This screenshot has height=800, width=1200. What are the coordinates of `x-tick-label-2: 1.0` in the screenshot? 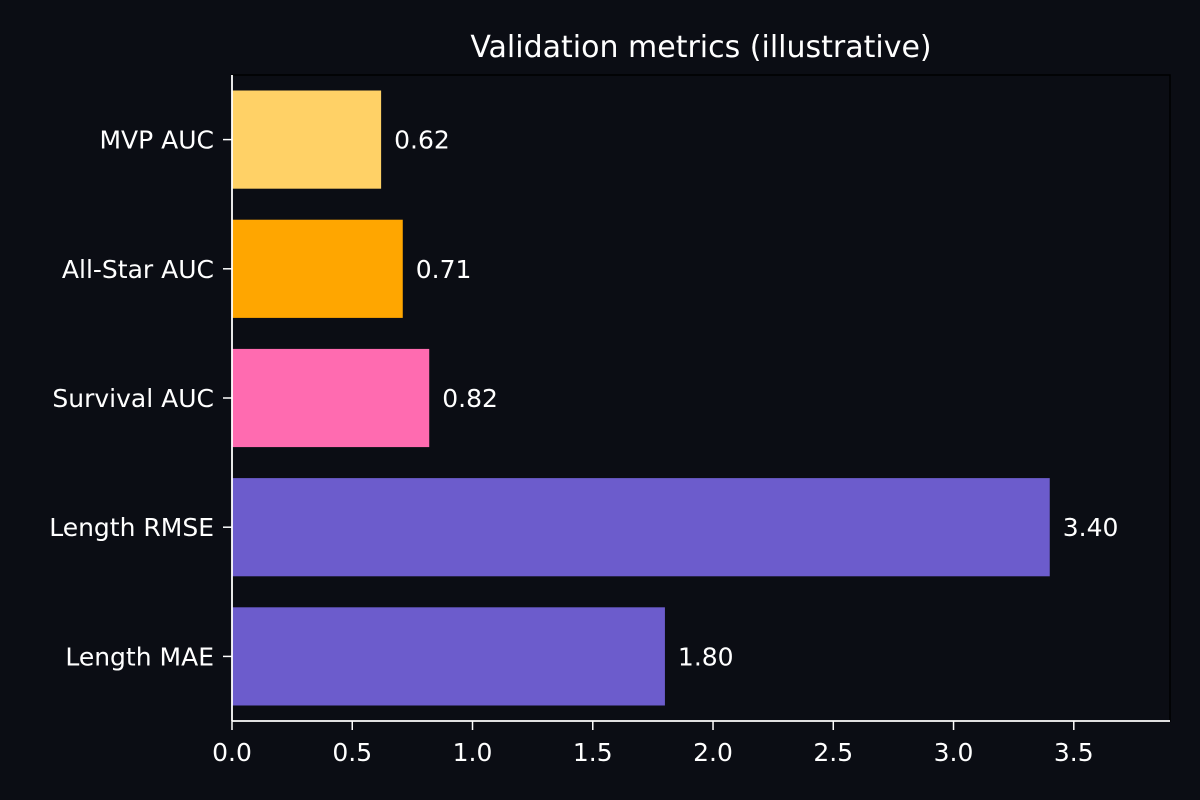 It's located at (473, 752).